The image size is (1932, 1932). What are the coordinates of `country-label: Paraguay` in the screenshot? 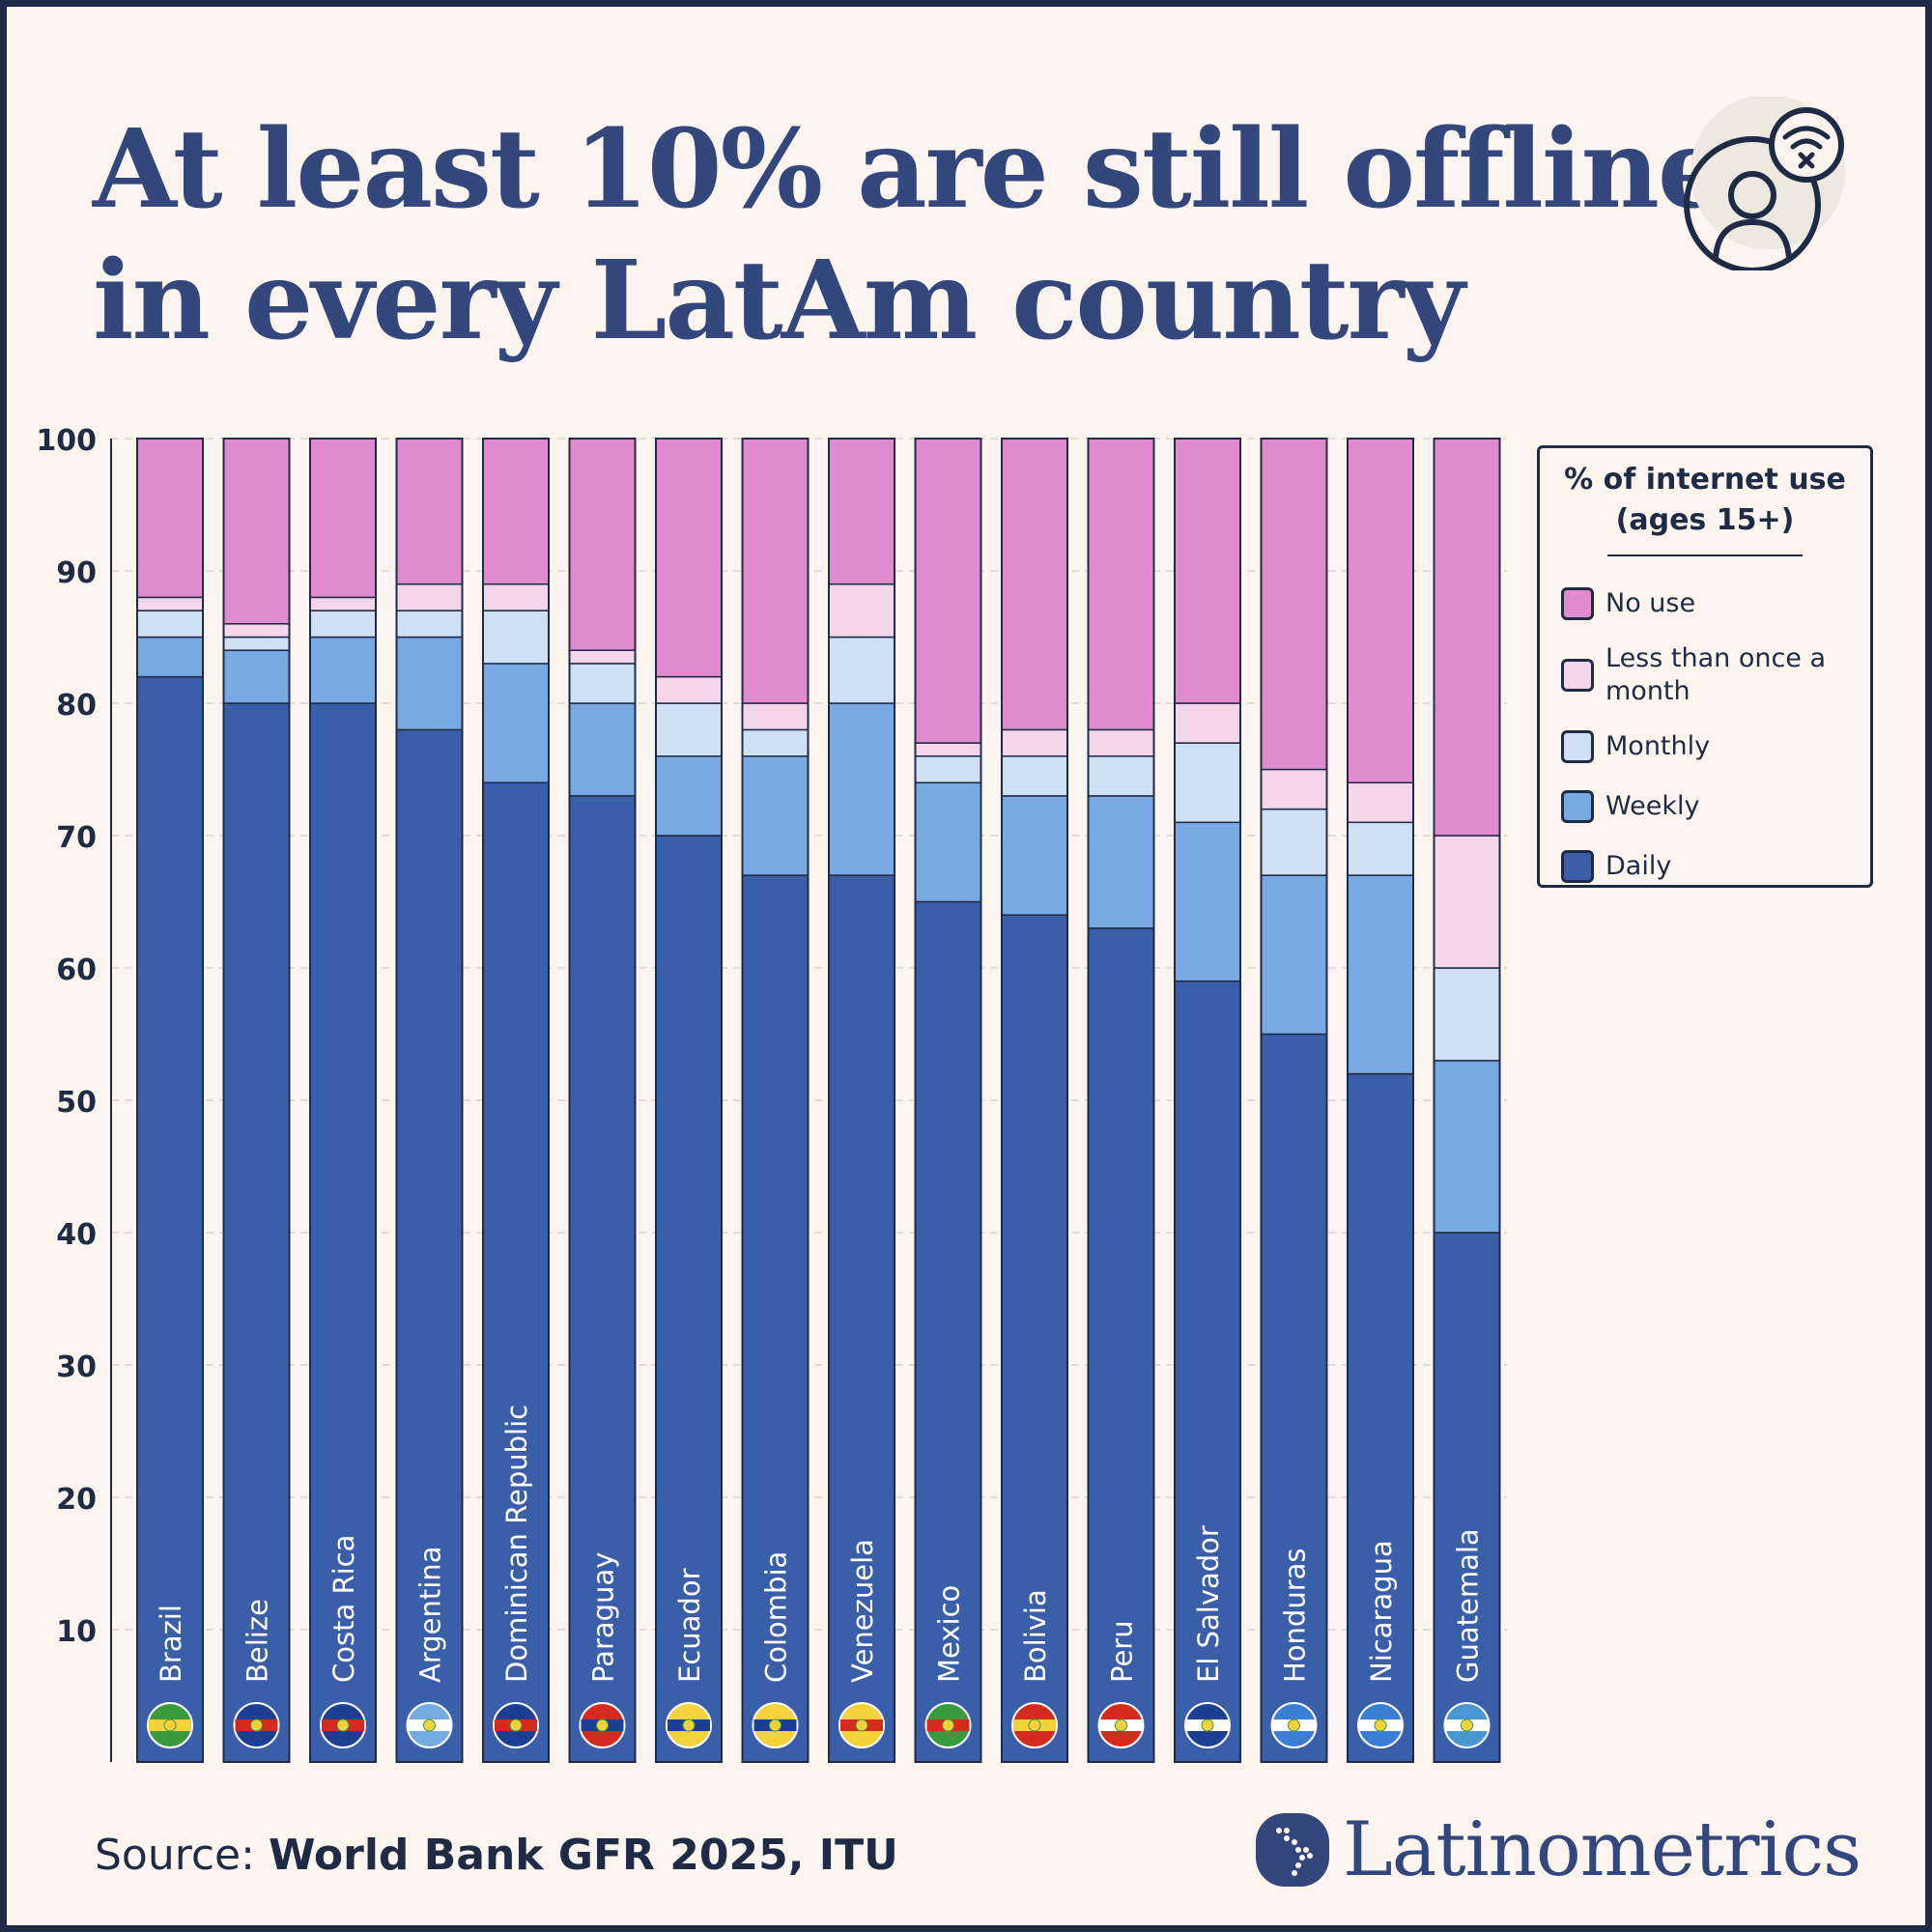 It's located at (603, 1617).